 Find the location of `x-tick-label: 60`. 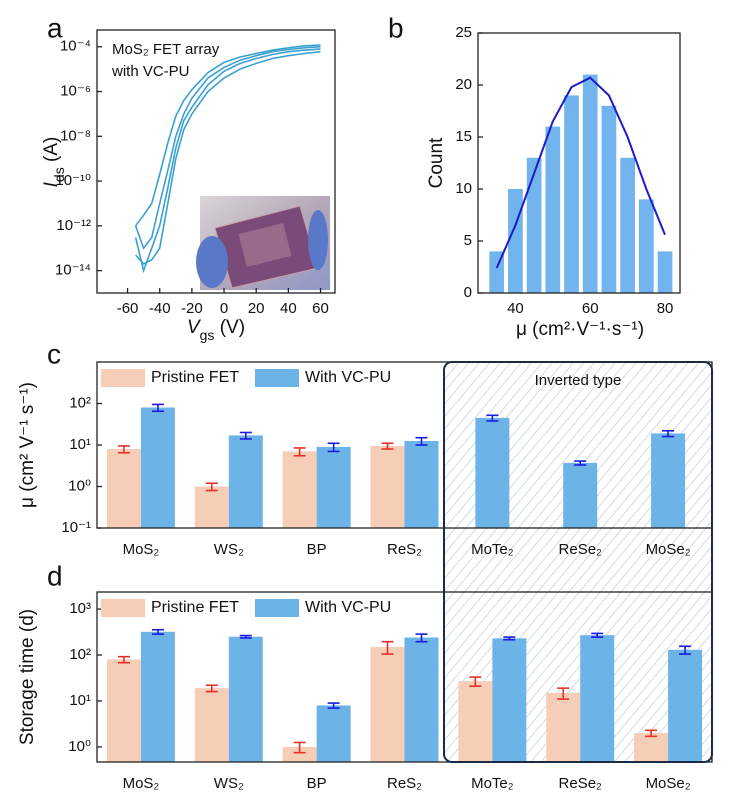

x-tick-label: 60 is located at coordinates (320, 308).